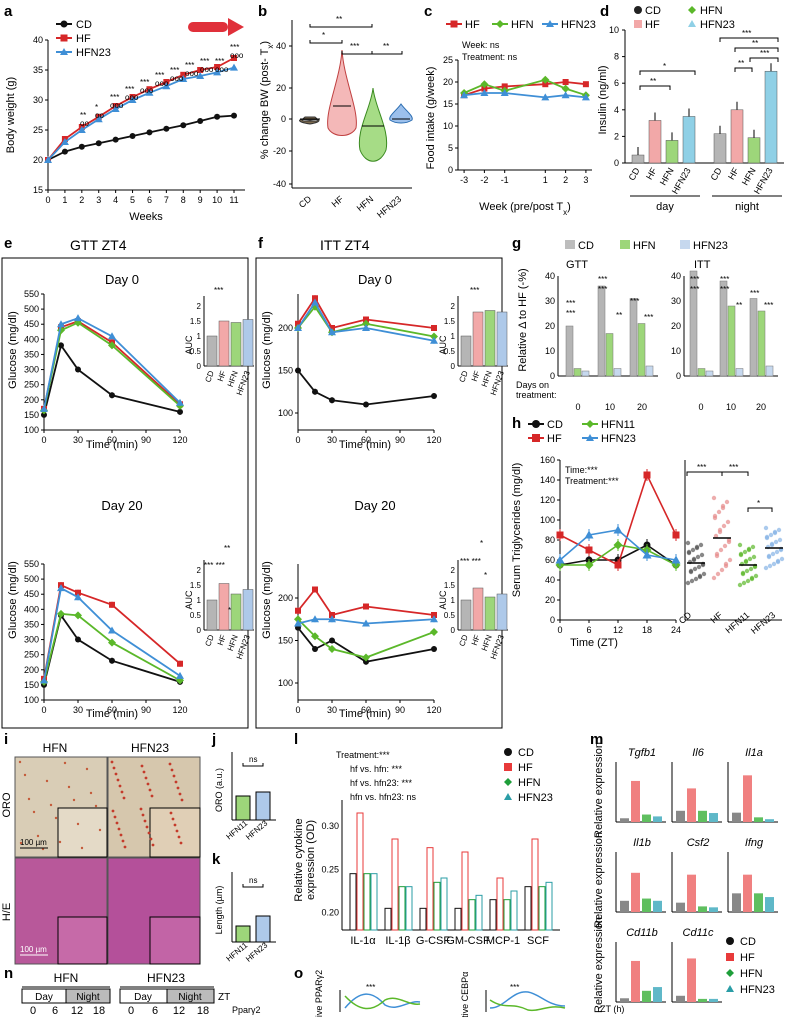  What do you see at coordinates (298, 973) in the screenshot?
I see `panel-o-letter: o` at bounding box center [298, 973].